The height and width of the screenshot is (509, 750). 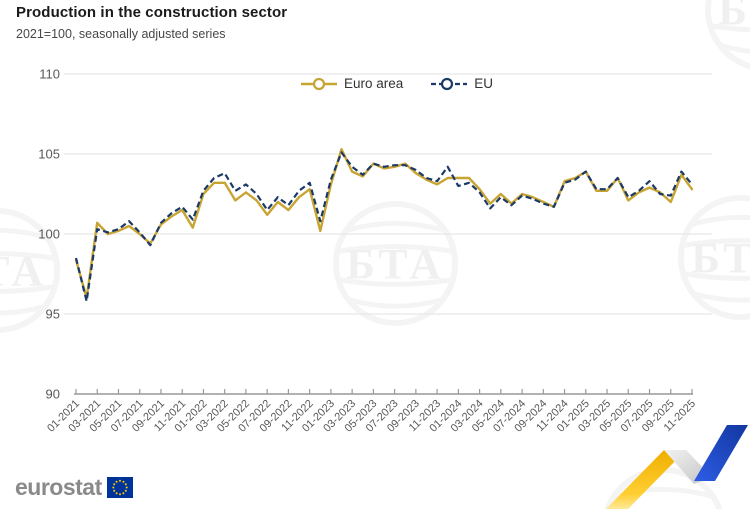 What do you see at coordinates (49, 74) in the screenshot?
I see `y-tick-label-110: 110` at bounding box center [49, 74].